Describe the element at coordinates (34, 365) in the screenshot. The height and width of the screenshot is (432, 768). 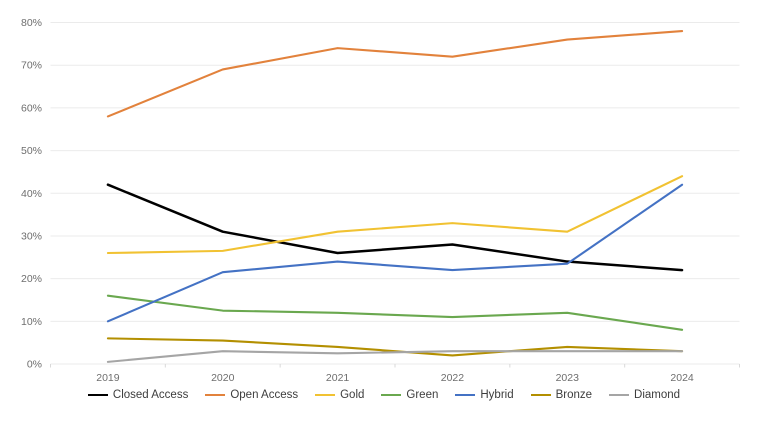
I see `y-axis-tick-label: 0%` at that location.